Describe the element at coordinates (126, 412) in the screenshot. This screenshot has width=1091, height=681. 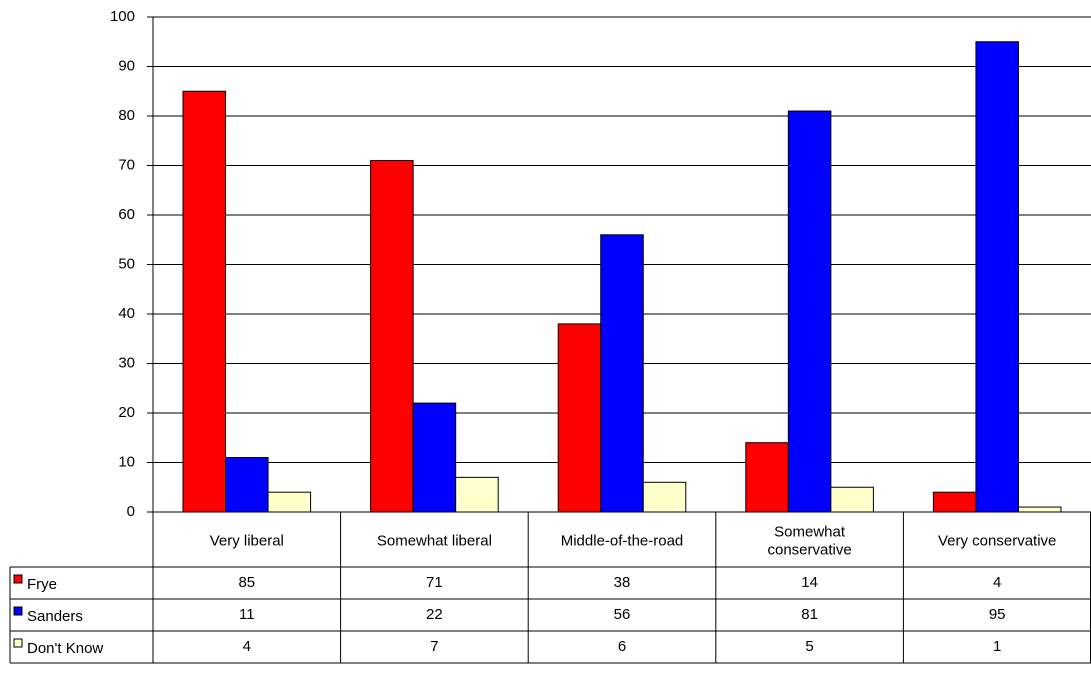
I see `y-tick-label: 20` at that location.